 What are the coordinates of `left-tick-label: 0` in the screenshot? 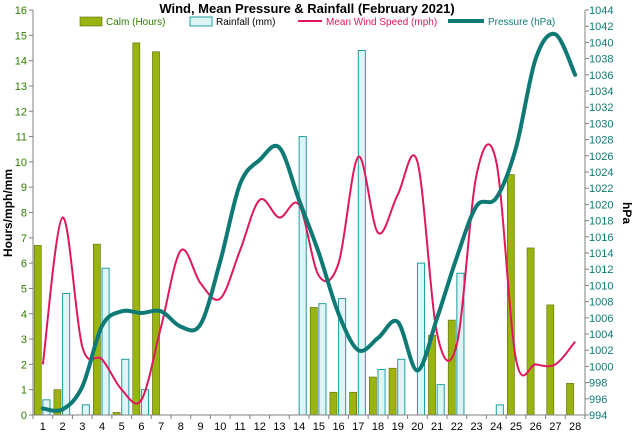 It's located at (24, 416).